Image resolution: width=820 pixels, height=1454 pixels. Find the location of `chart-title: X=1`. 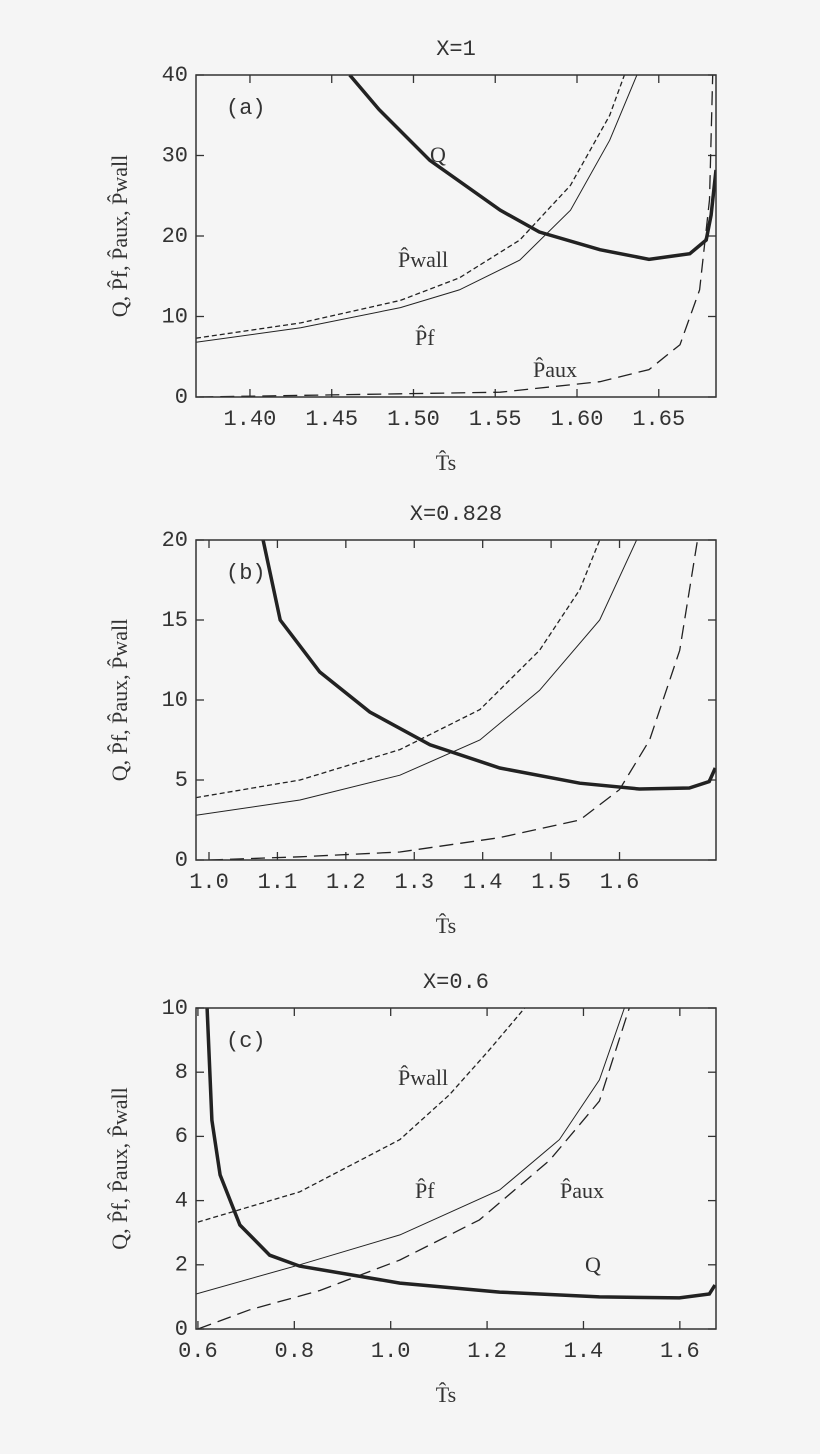

chart-title: X=1 is located at coordinates (456, 49).